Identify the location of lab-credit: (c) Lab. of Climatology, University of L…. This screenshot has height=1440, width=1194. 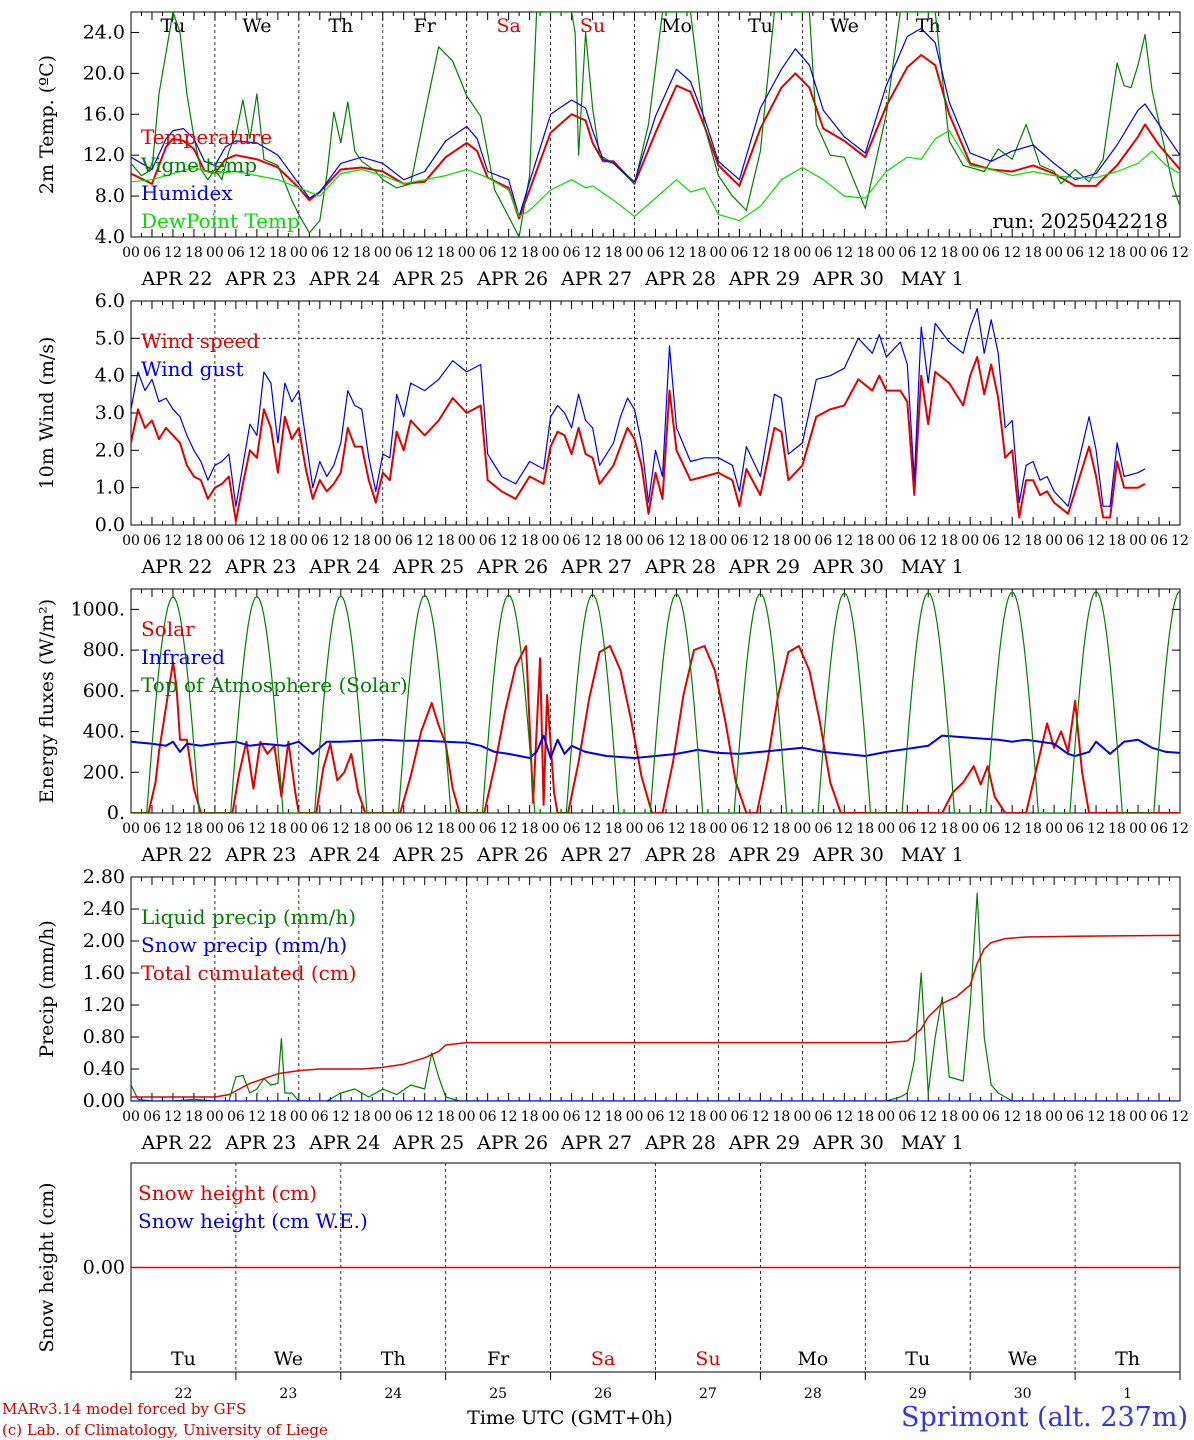
(165, 1430).